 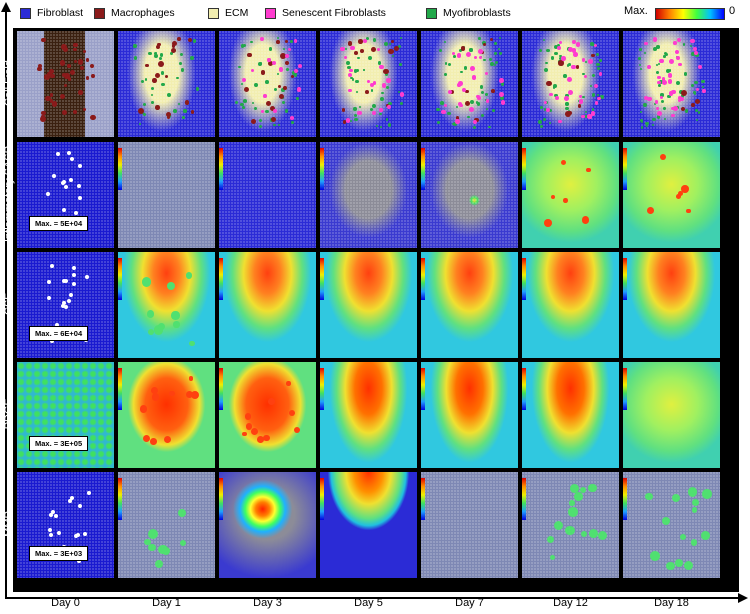 What do you see at coordinates (9, 524) in the screenshot?
I see `row-label: MMP` at bounding box center [9, 524].